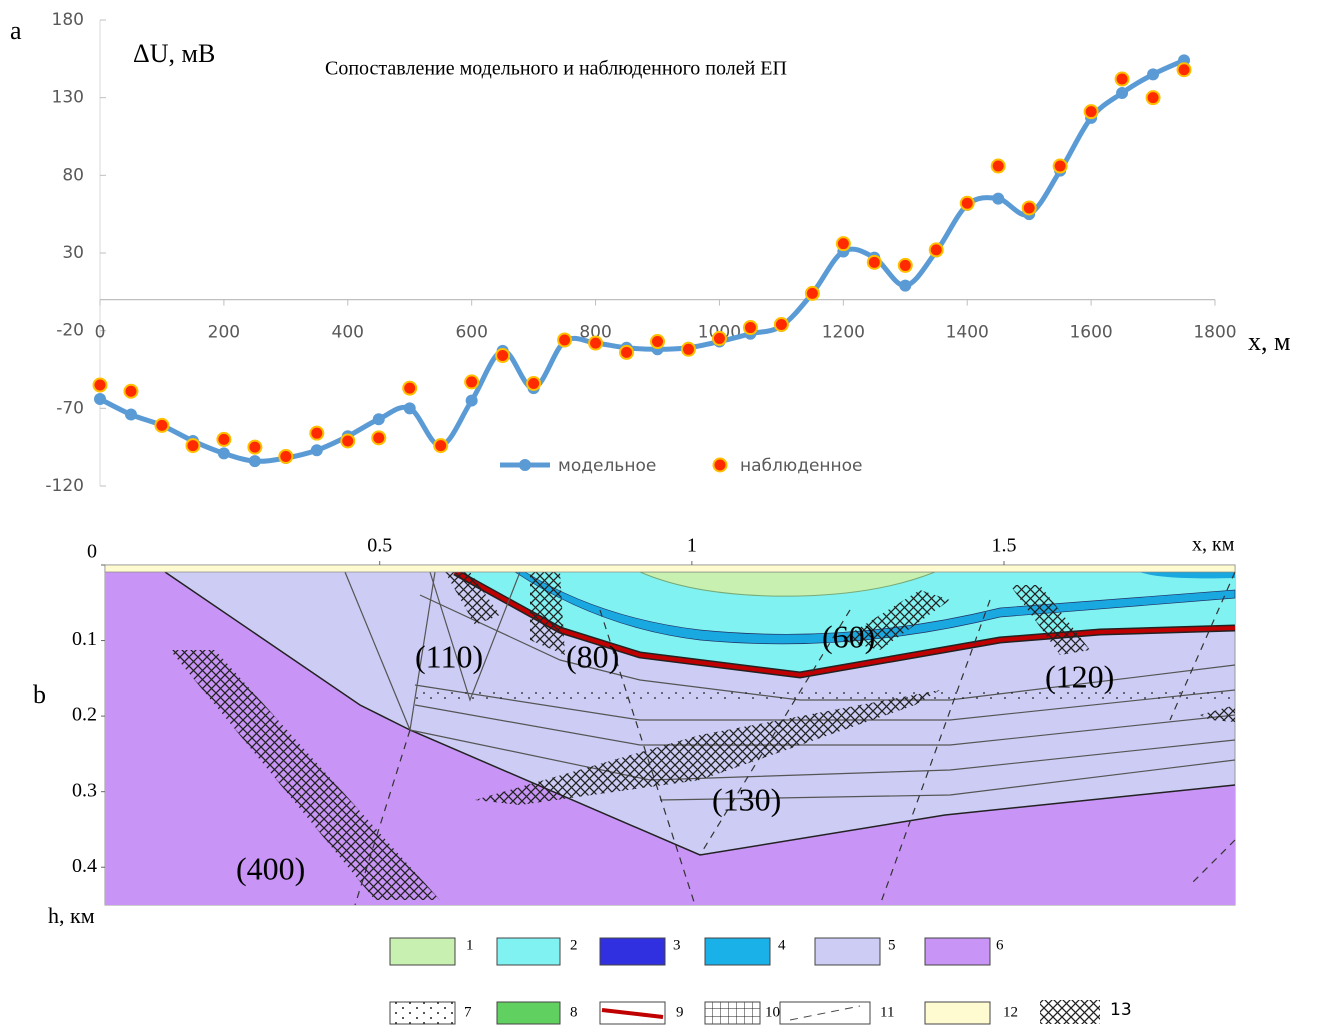 Image resolution: width=1327 pixels, height=1032 pixels. What do you see at coordinates (720, 465) in the screenshot?
I see `legend-marker` at bounding box center [720, 465].